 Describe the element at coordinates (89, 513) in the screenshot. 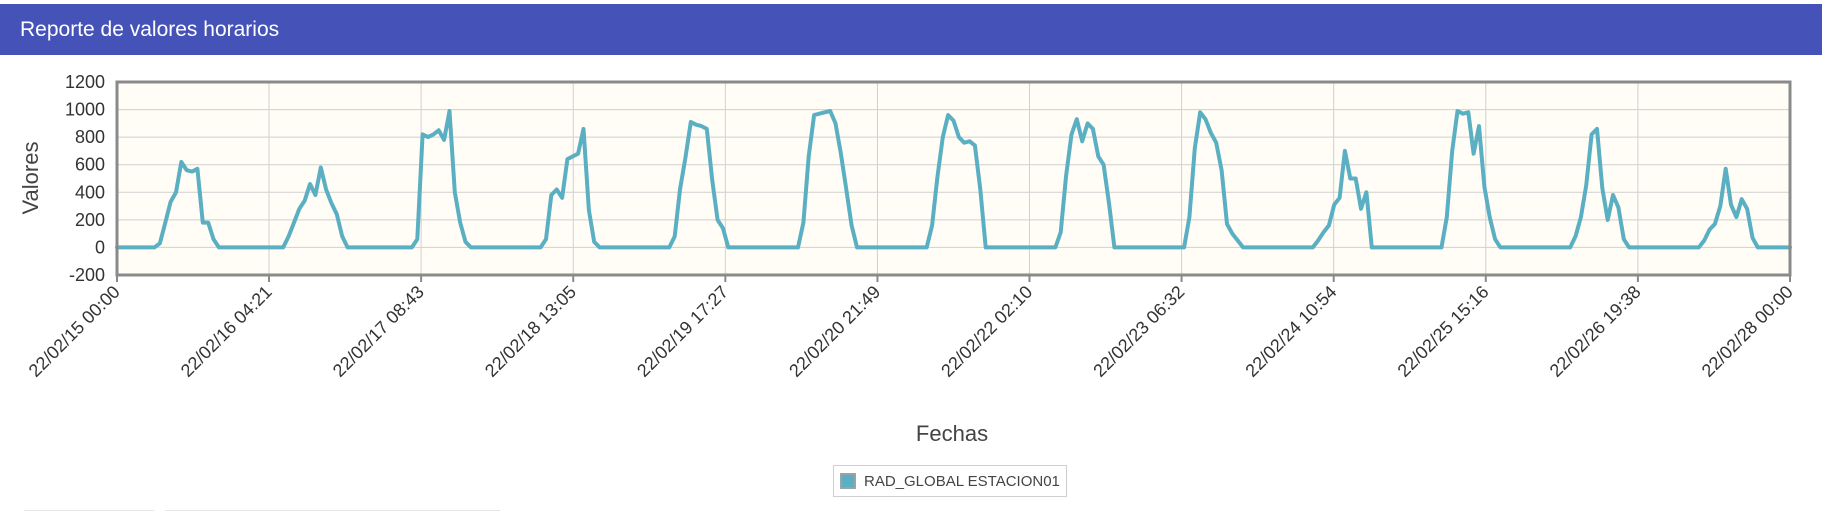

I see `button-stub` at that location.